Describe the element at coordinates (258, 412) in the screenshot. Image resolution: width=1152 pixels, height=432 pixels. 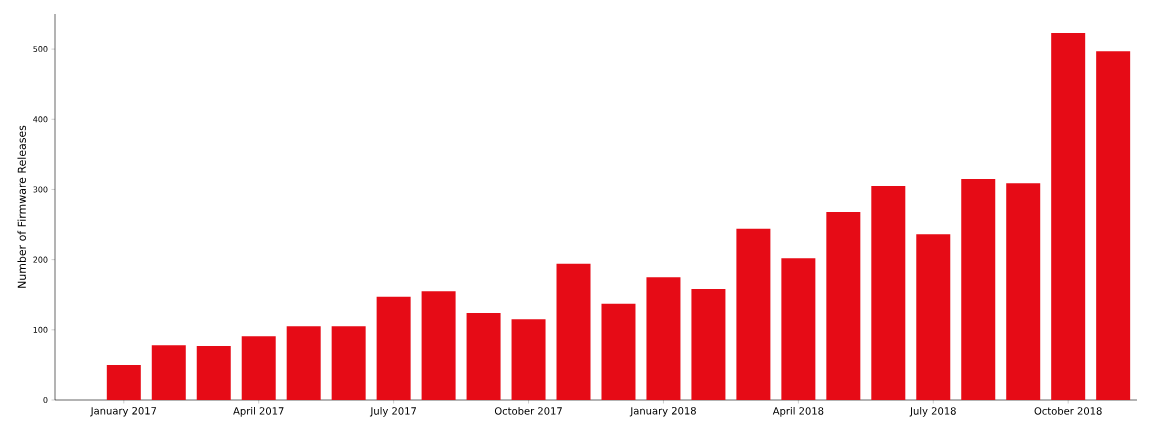
I see `x-tick-label: April 2017` at that location.